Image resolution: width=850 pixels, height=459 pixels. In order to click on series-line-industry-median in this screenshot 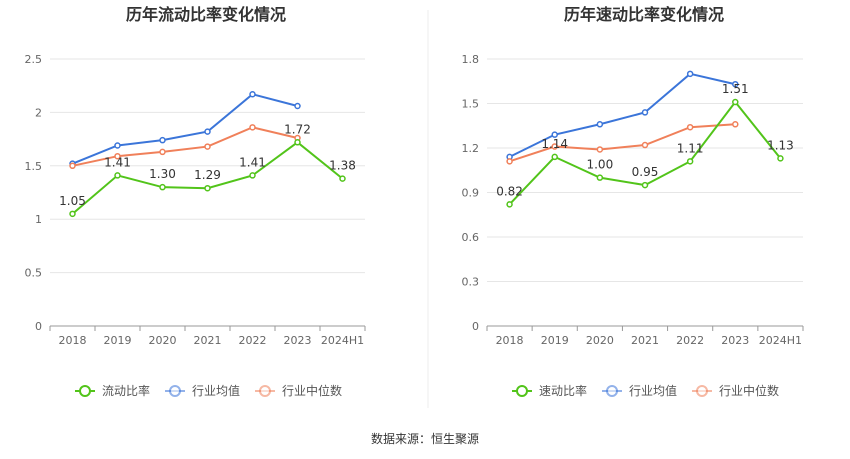, I will do `click(622, 143)`.